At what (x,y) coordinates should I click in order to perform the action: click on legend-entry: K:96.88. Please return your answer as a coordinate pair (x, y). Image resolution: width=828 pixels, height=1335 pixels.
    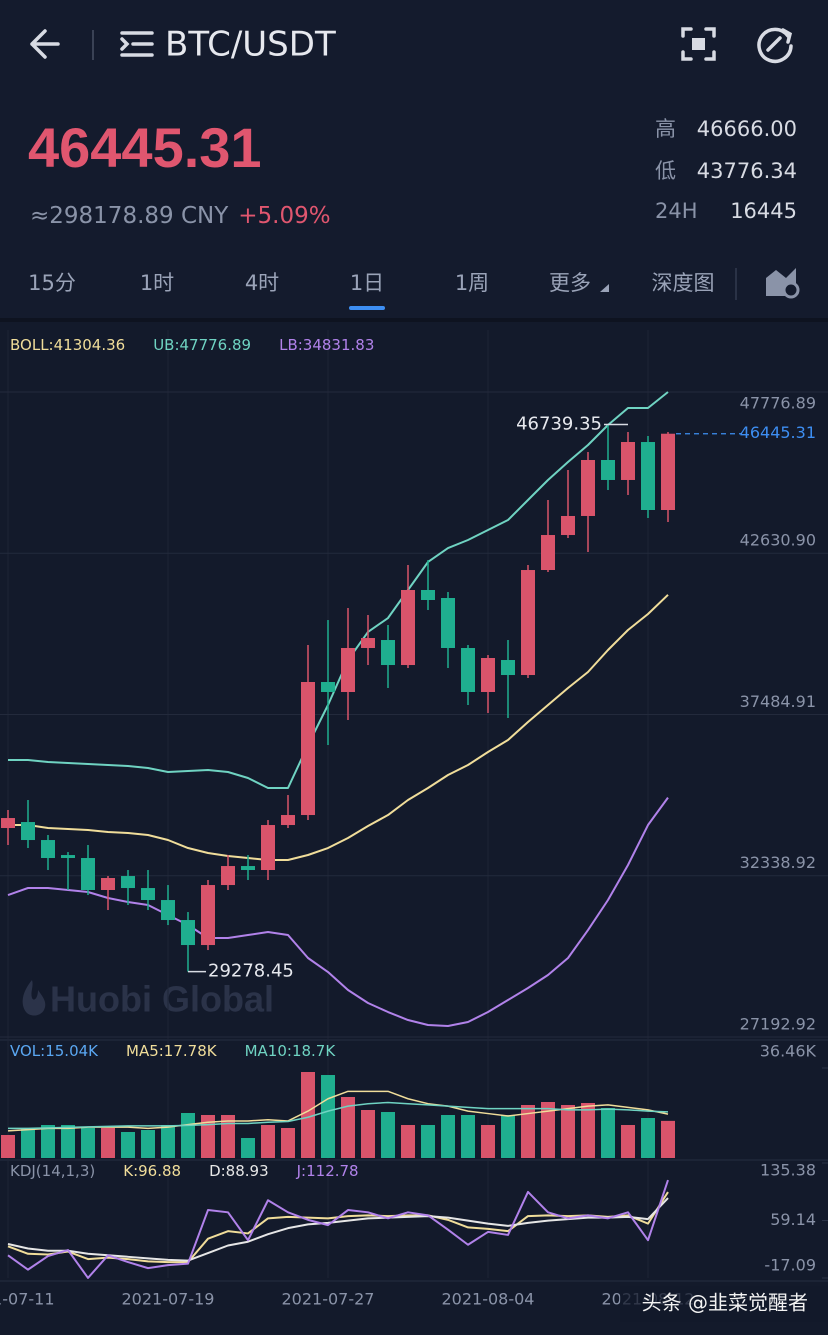
    Looking at the image, I should click on (152, 1171).